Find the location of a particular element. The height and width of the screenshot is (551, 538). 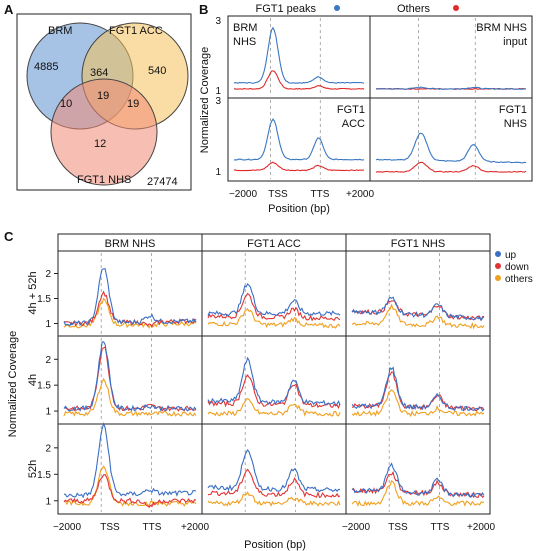

panel-c-ylabel: Normalized Coverage is located at coordinates (13, 384).